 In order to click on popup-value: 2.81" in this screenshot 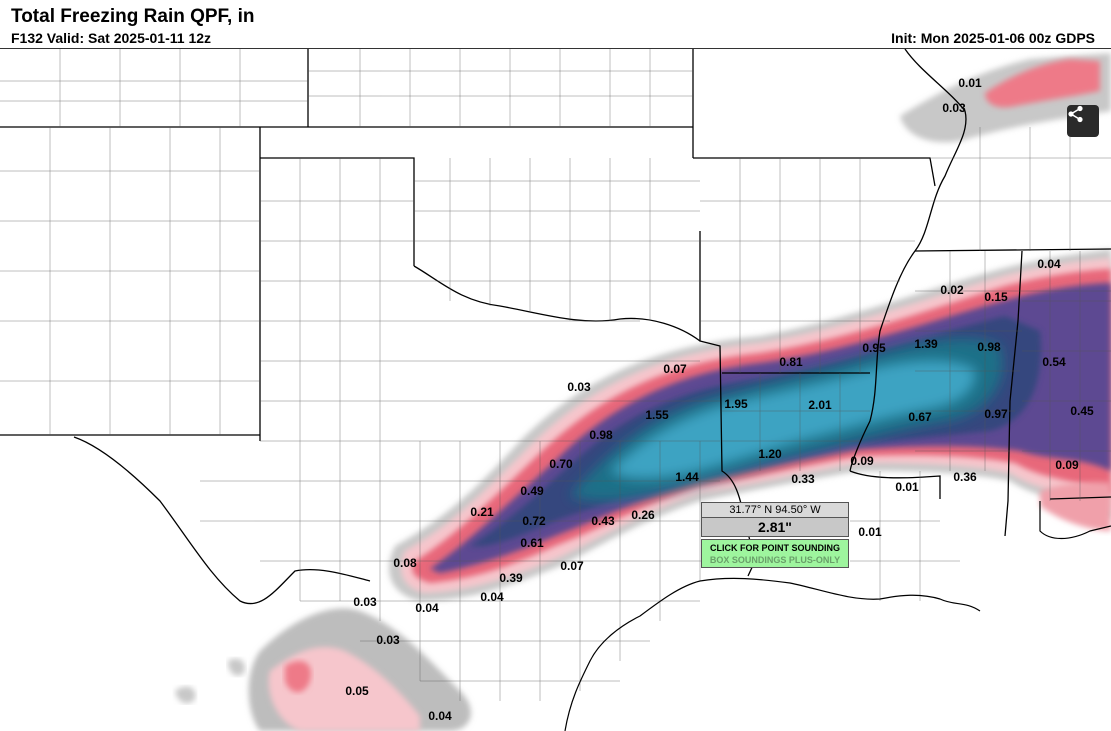, I will do `click(775, 527)`.